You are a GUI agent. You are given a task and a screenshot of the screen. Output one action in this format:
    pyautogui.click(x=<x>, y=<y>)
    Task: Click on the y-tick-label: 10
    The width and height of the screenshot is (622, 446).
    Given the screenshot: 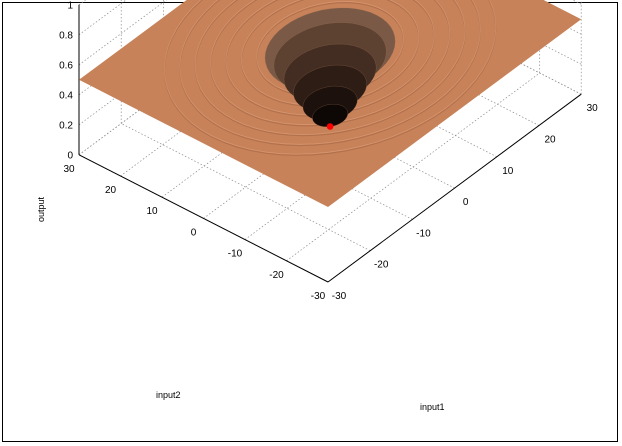 What is the action you would take?
    pyautogui.click(x=152, y=211)
    